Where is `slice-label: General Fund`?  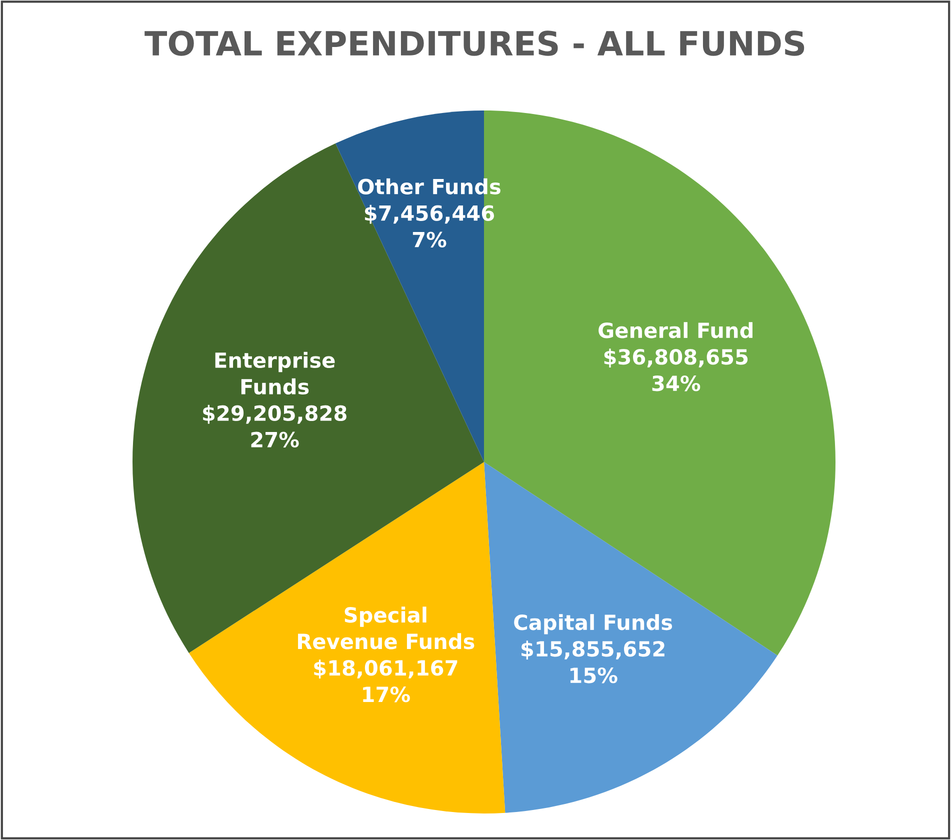 slice-label: General Fund is located at coordinates (675, 330).